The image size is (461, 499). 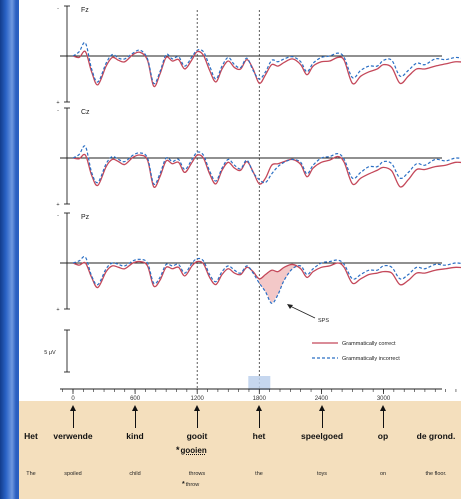 What do you see at coordinates (58, 111) in the screenshot?
I see `polarity-neg-Cz: -` at bounding box center [58, 111].